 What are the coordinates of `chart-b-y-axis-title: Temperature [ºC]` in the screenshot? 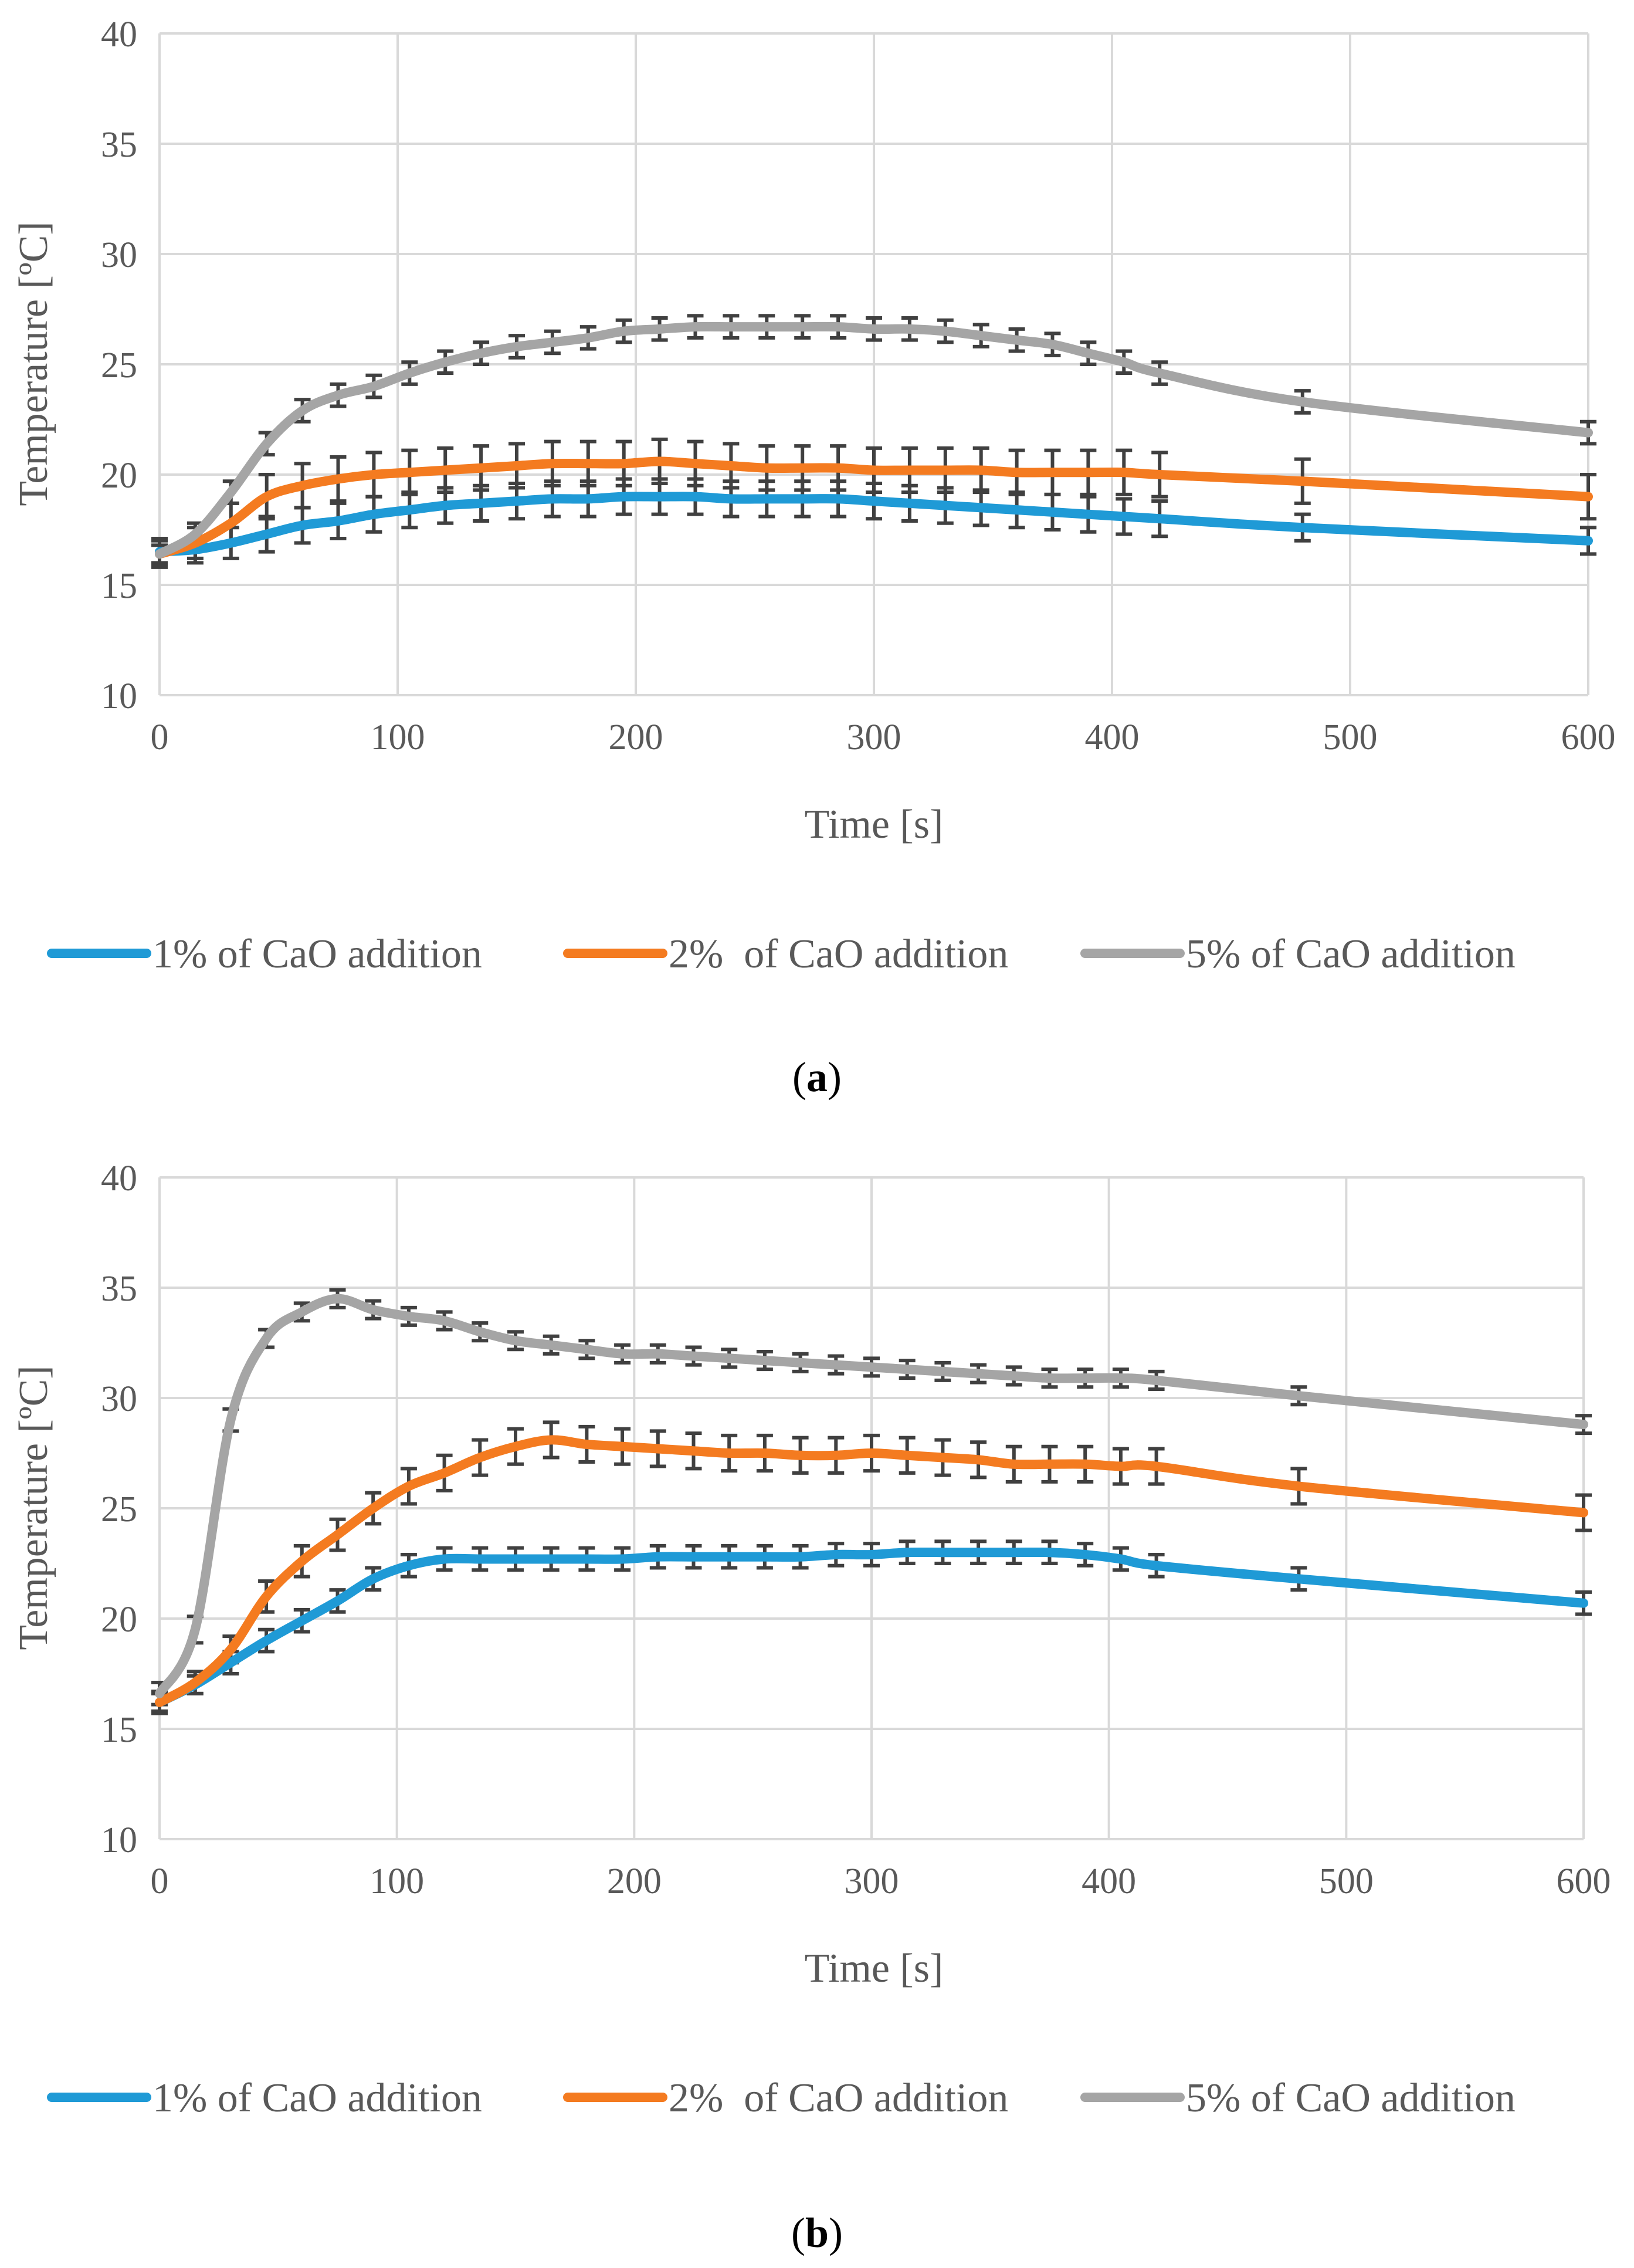 It's located at (34, 1507).